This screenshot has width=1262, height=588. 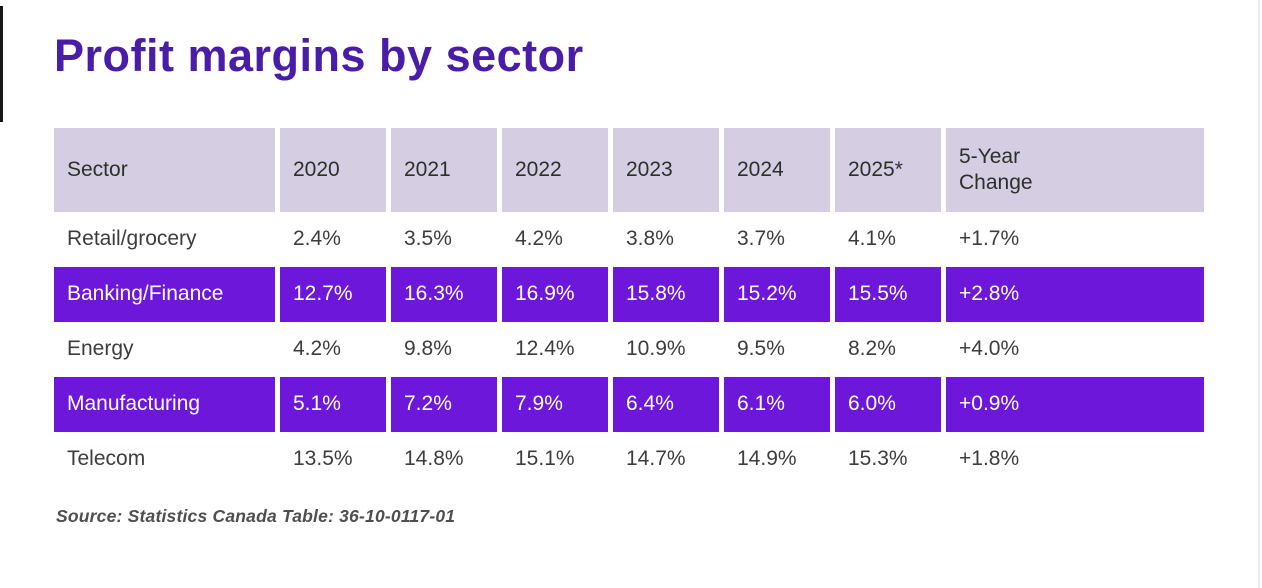 I want to click on column-header: 2020, so click(x=335, y=170).